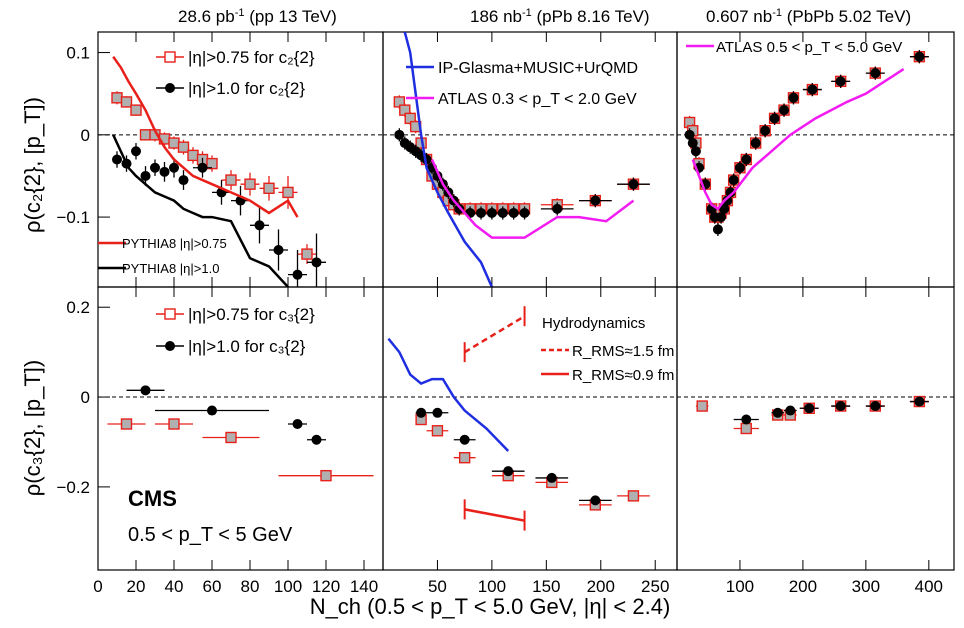  I want to click on panel-6: 100 200 300 400, so click(815, 441).